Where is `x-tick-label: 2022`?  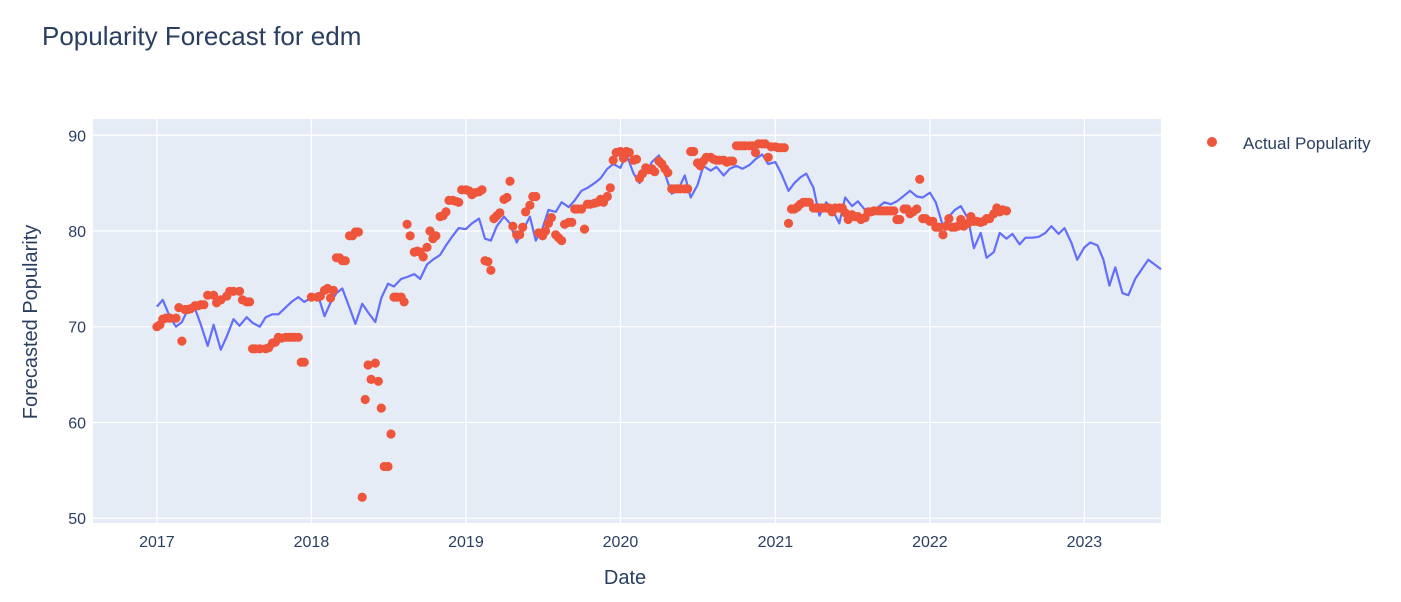 x-tick-label: 2022 is located at coordinates (930, 542).